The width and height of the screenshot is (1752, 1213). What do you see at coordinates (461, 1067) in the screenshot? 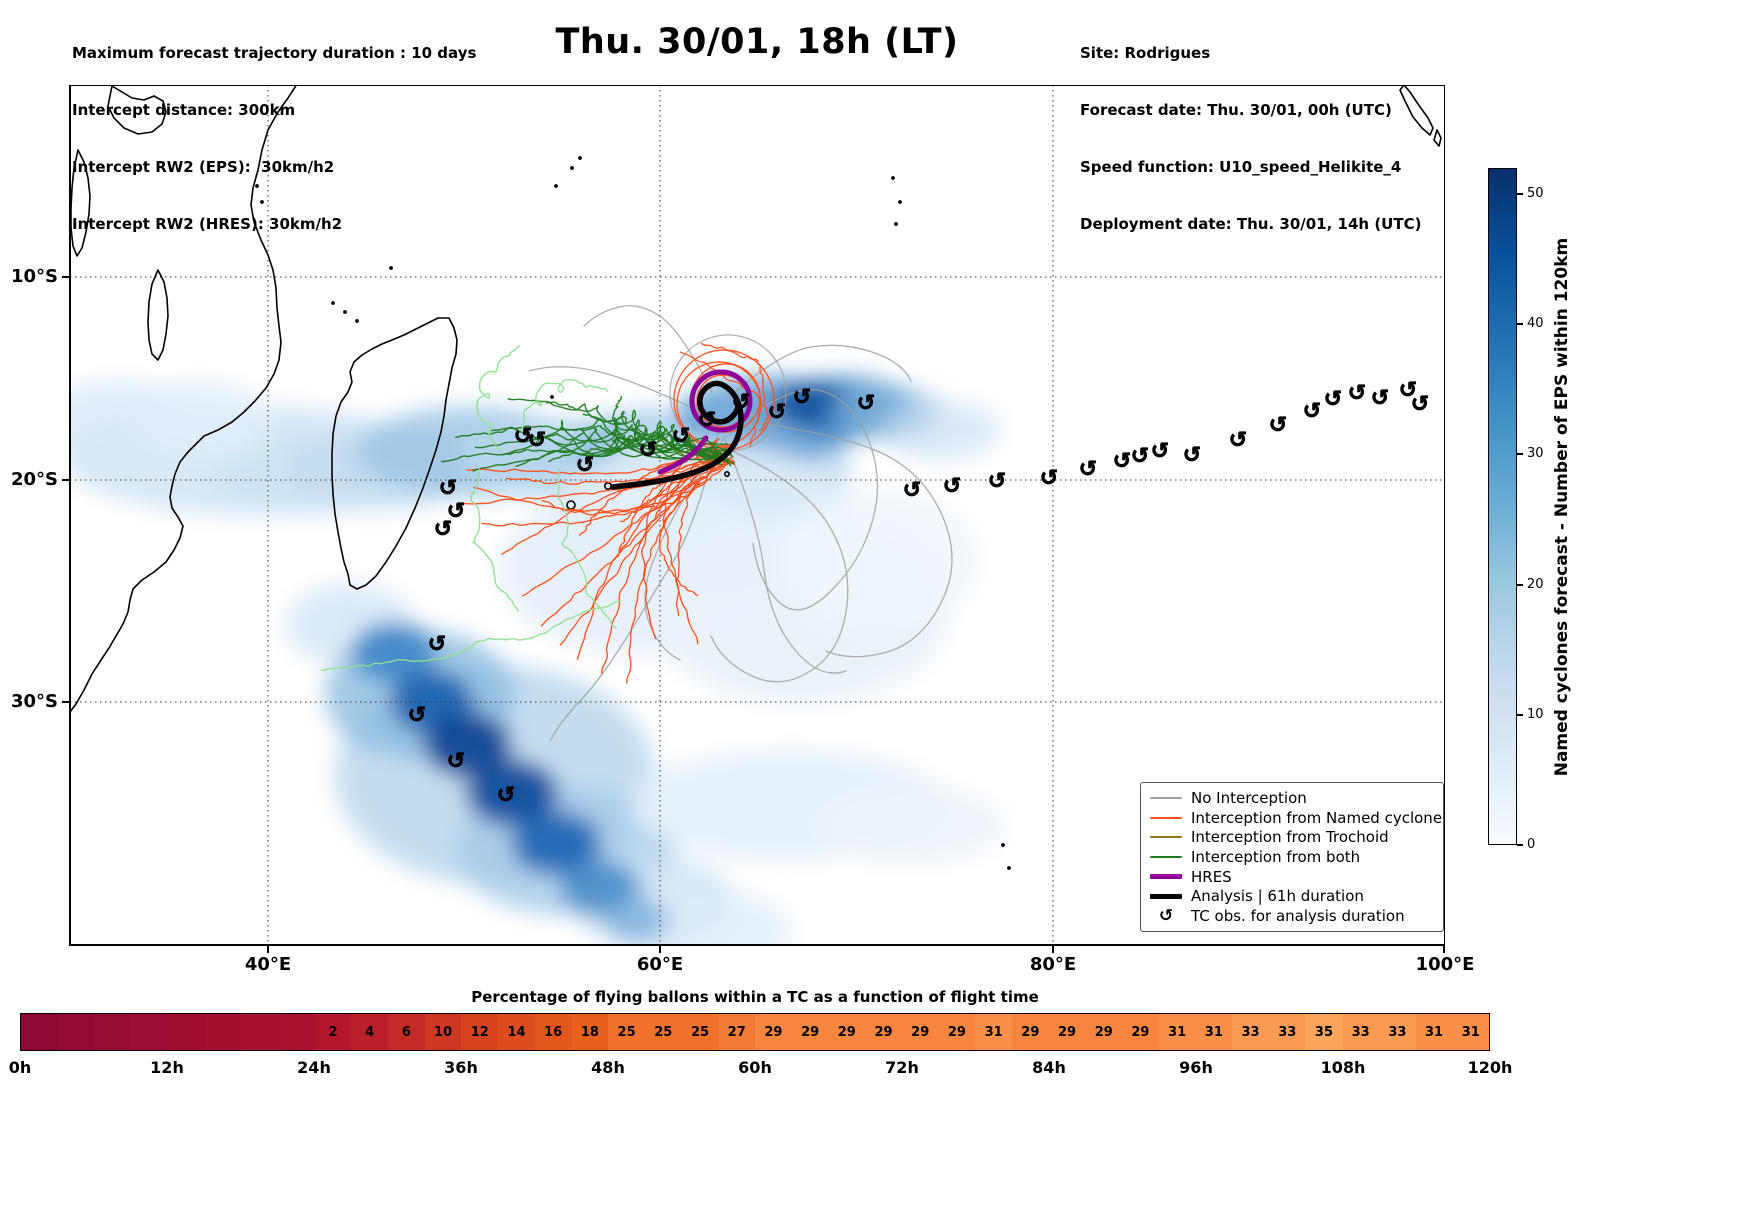
I see `flight-time-tick-label: 36h` at bounding box center [461, 1067].